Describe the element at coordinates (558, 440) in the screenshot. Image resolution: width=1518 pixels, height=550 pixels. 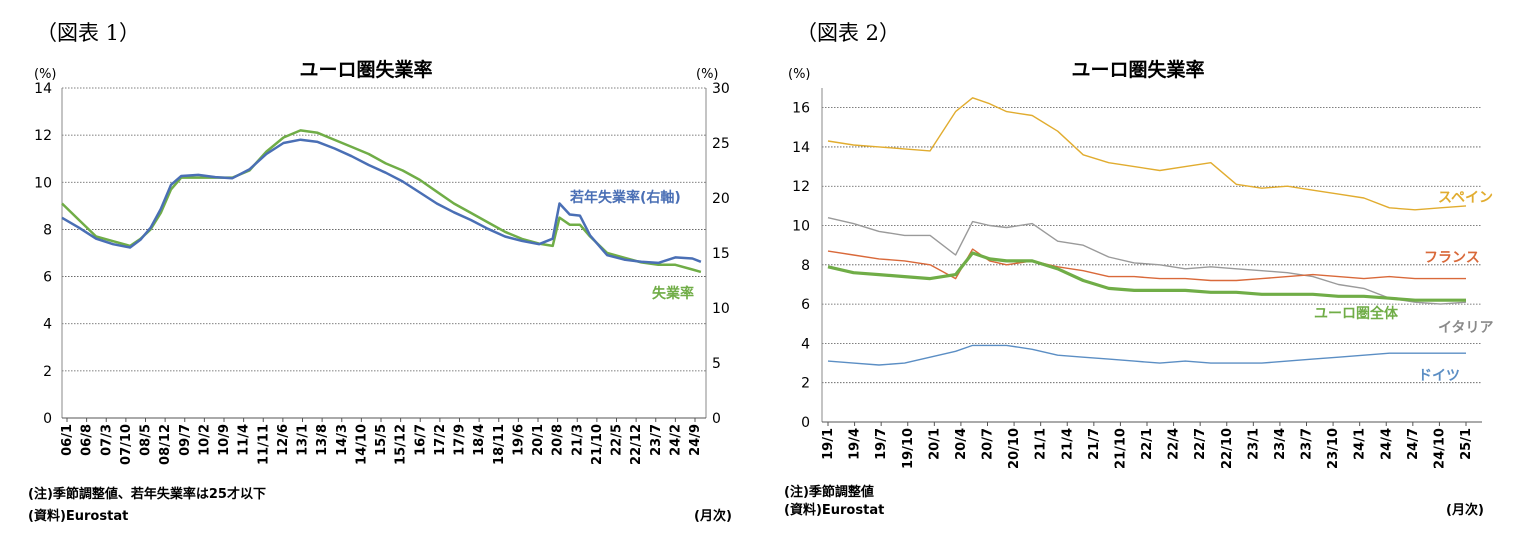
I see `chart1-x-tick: 20/8` at that location.